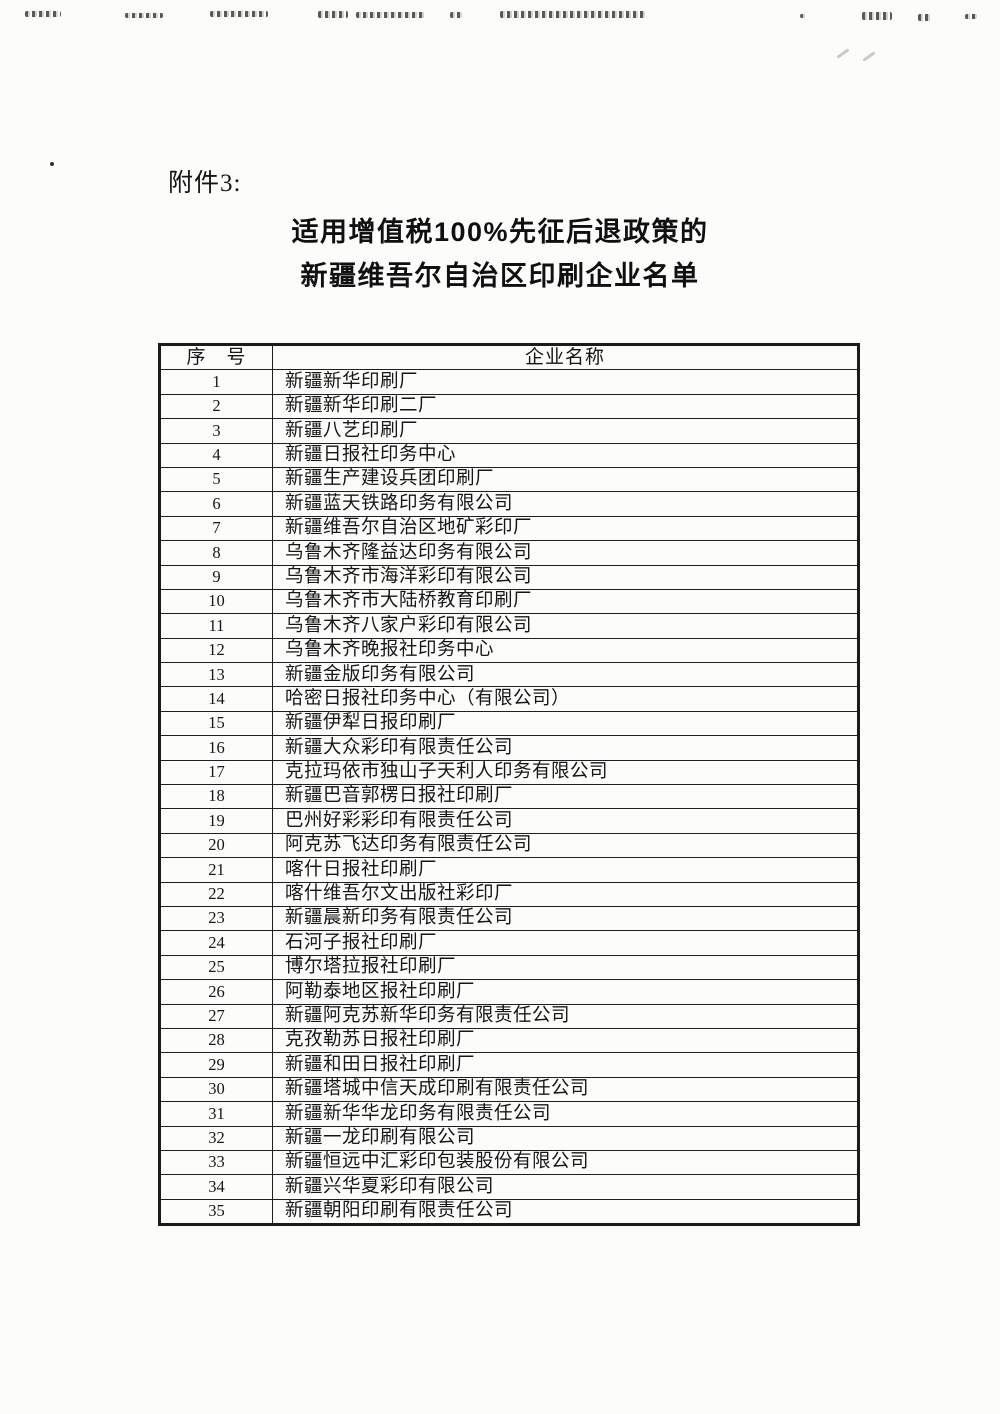 This screenshot has width=1000, height=1414. Describe the element at coordinates (216, 382) in the screenshot. I see `row-serial-number: 1` at that location.